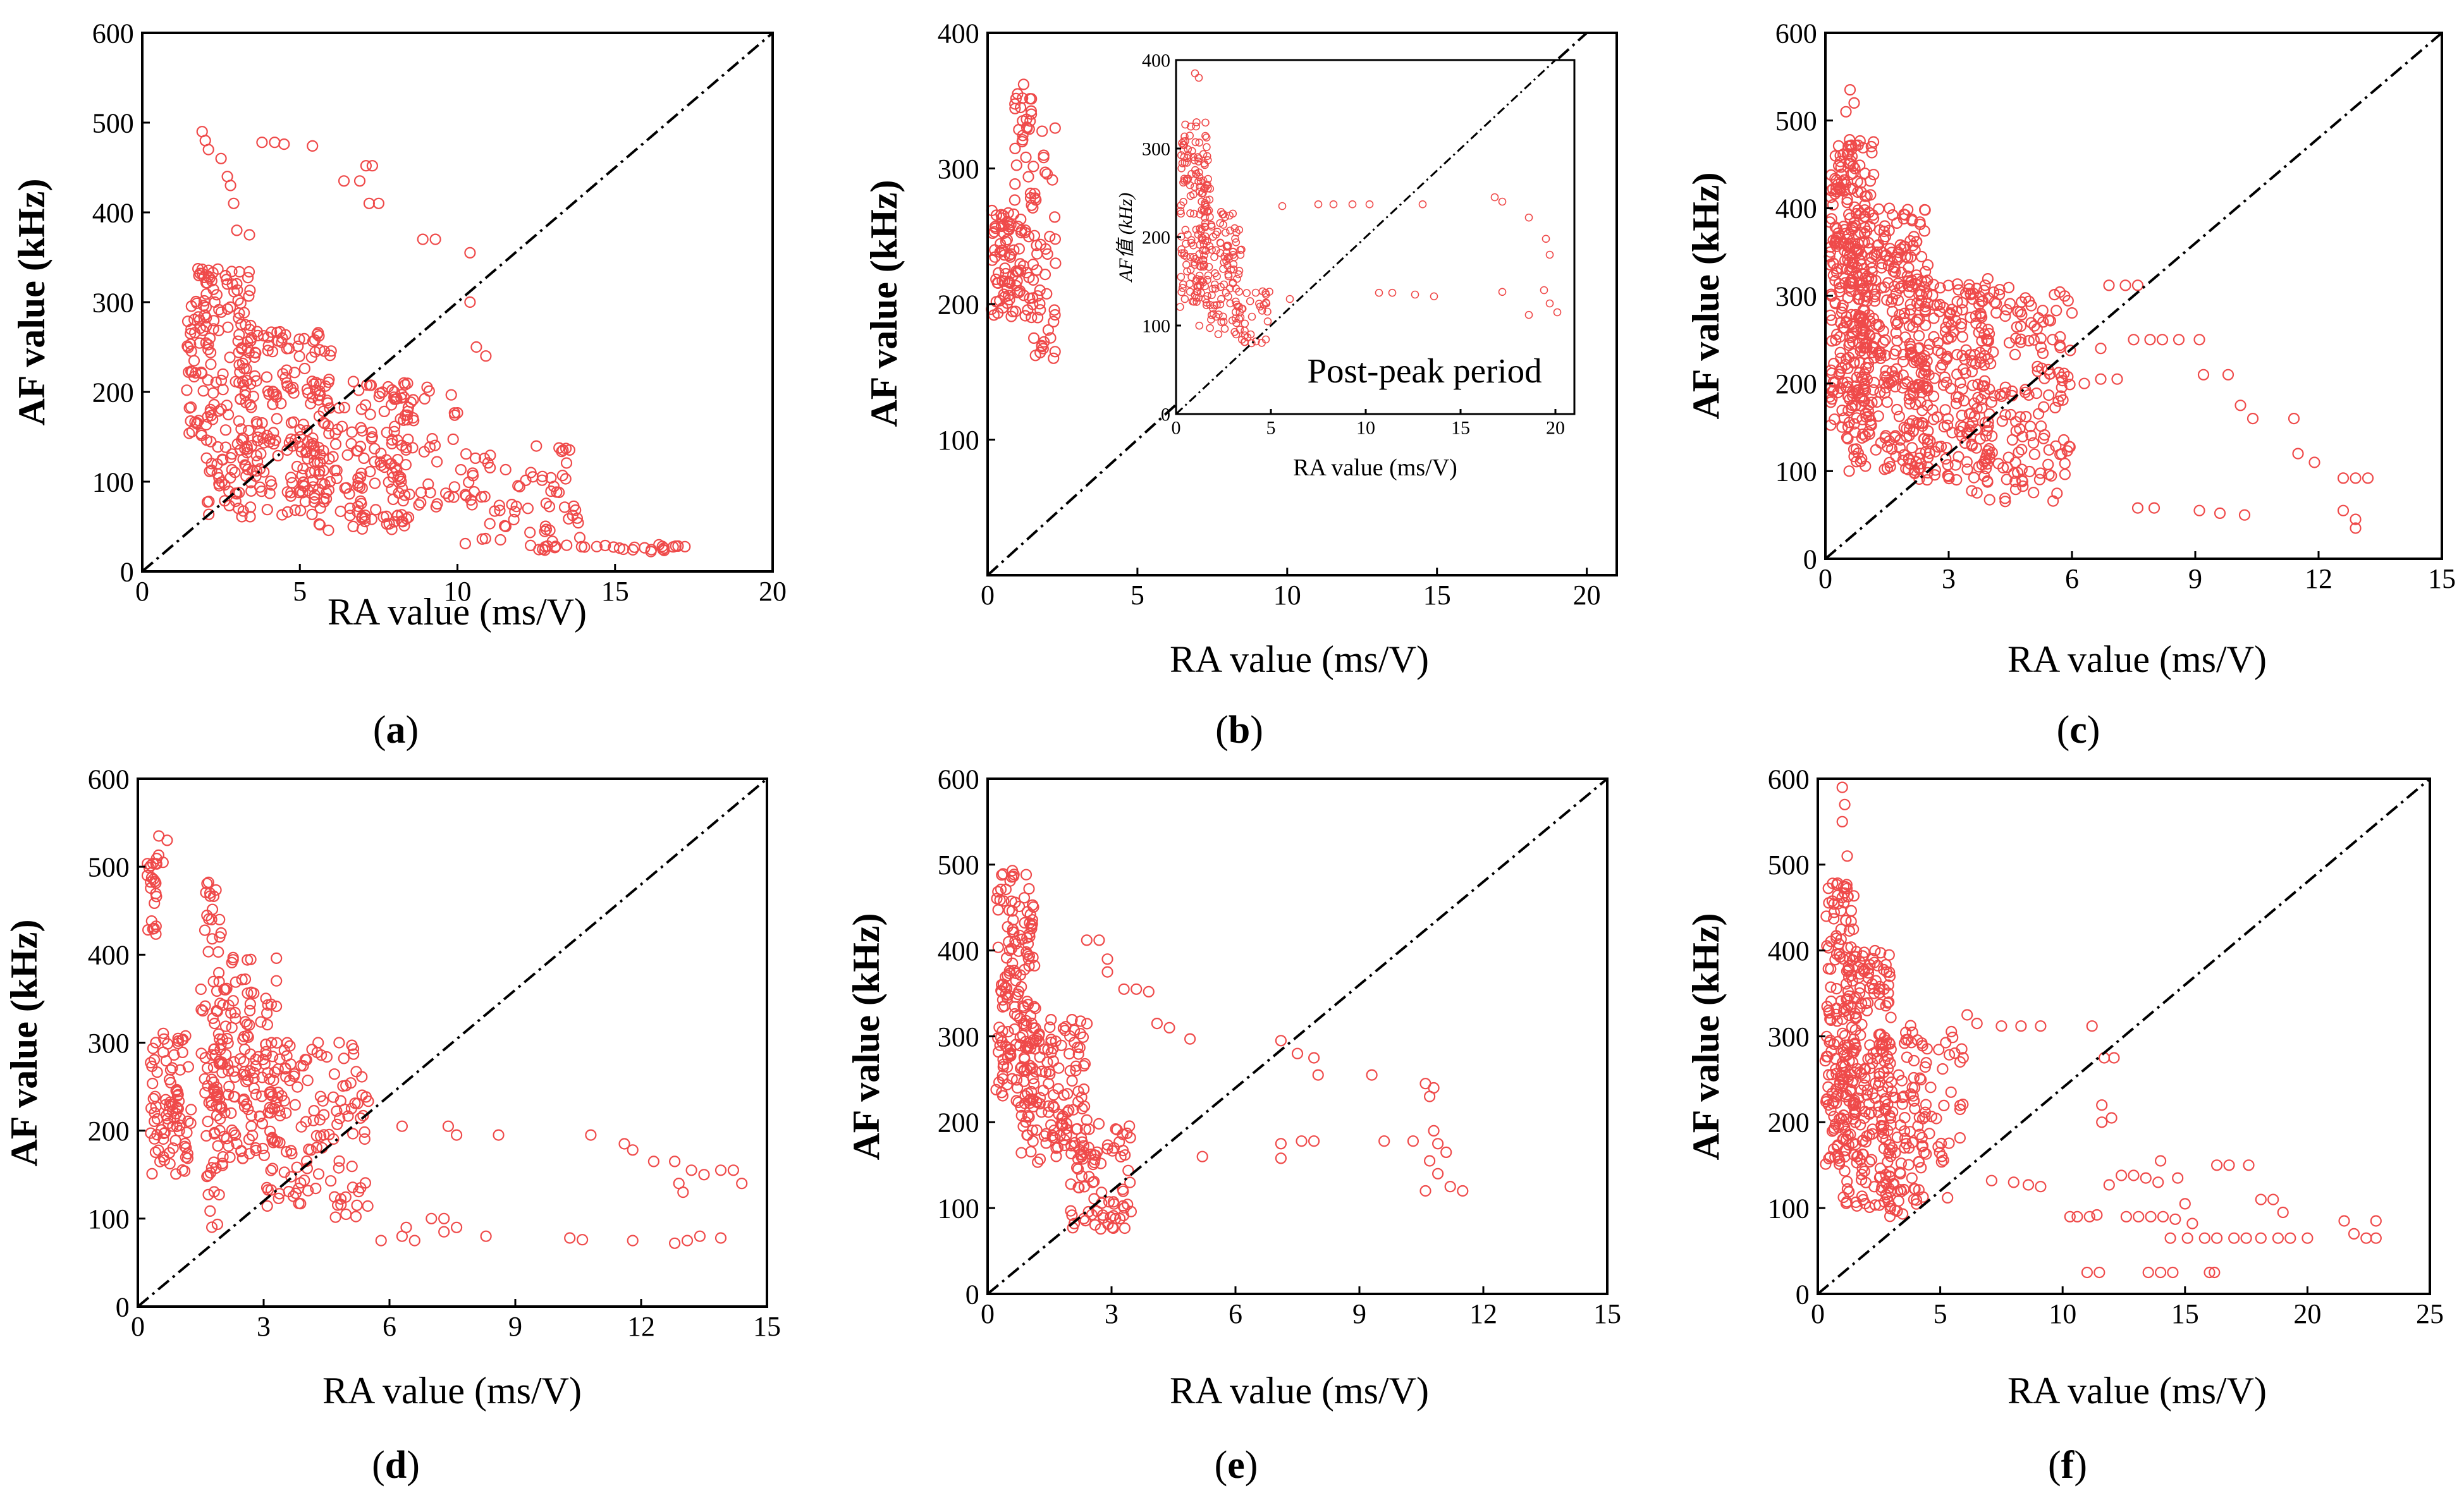  What do you see at coordinates (109, 780) in the screenshot?
I see `panel-d-ytick-label: 600` at bounding box center [109, 780].